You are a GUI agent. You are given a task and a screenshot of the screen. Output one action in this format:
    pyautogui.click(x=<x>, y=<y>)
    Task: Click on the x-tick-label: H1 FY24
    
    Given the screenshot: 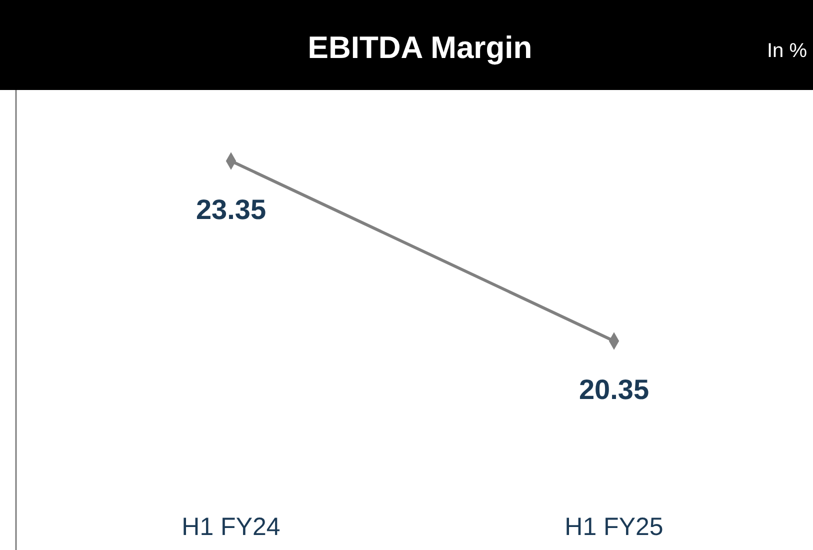 What is the action you would take?
    pyautogui.click(x=231, y=527)
    